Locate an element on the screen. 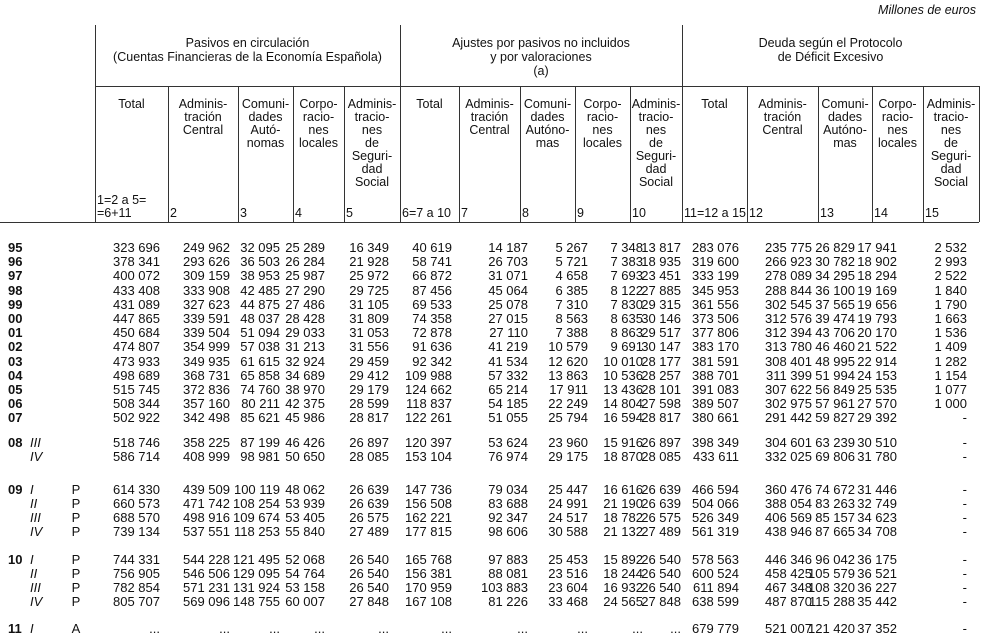 This screenshot has width=984, height=638. cell-value: 304 601 is located at coordinates (788, 442).